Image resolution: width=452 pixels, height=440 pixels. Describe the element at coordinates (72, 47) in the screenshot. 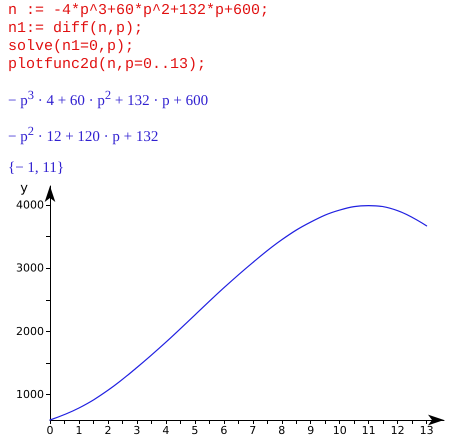

I see `text: solve(n1=0,p);` at that location.